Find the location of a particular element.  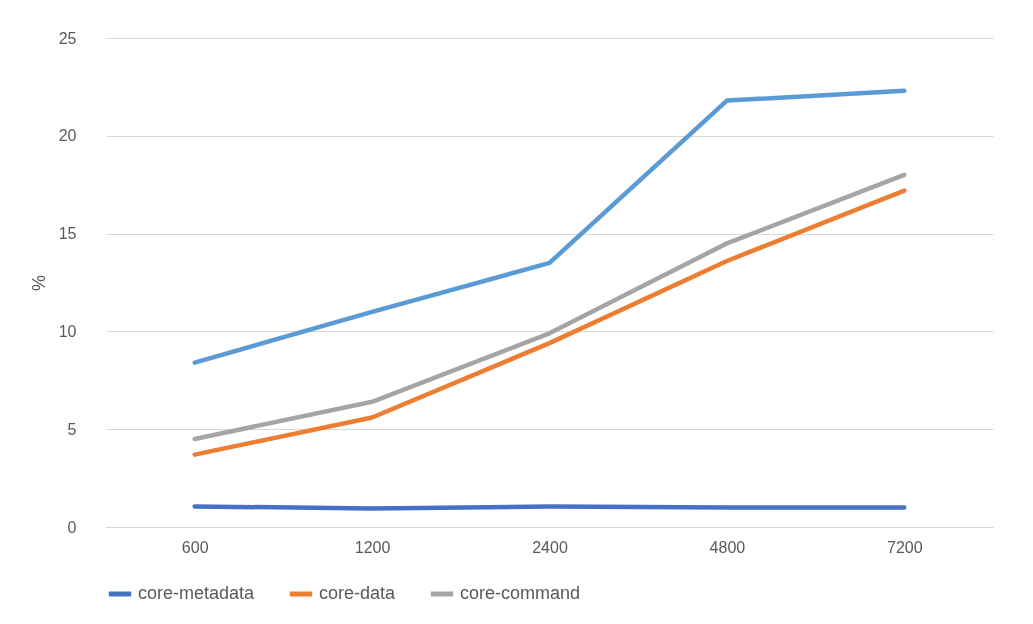

legend-label: core-command is located at coordinates (520, 593).